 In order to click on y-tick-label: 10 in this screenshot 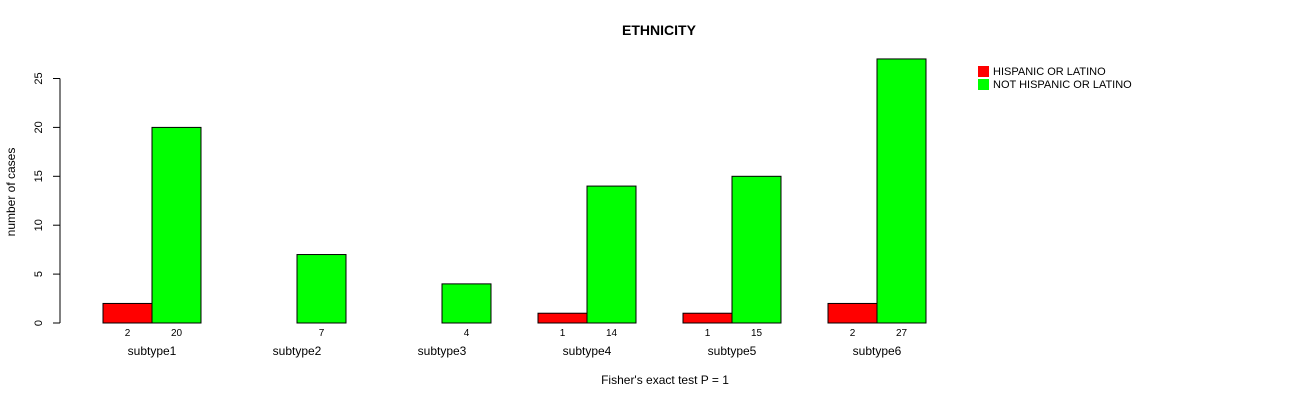, I will do `click(39, 225)`.